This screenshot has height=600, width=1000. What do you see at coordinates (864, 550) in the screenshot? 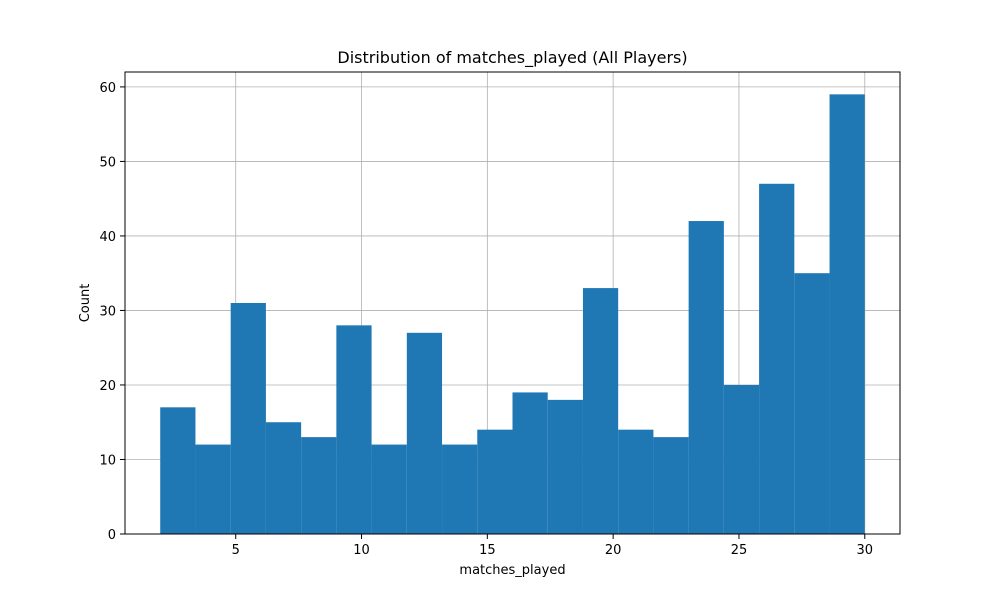
I see `x-tick-label: 30` at bounding box center [864, 550].